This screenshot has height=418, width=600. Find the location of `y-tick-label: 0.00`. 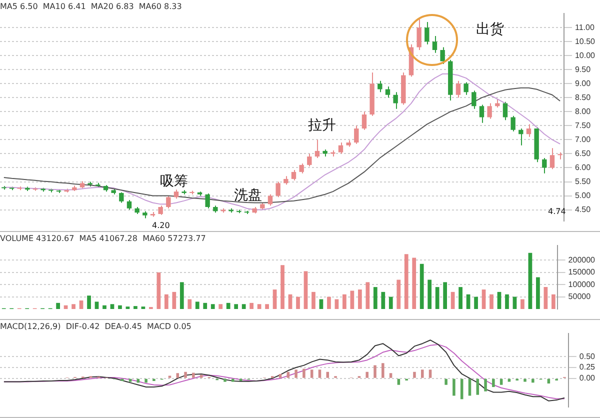

y-tick-label: 0.00 is located at coordinates (587, 378).